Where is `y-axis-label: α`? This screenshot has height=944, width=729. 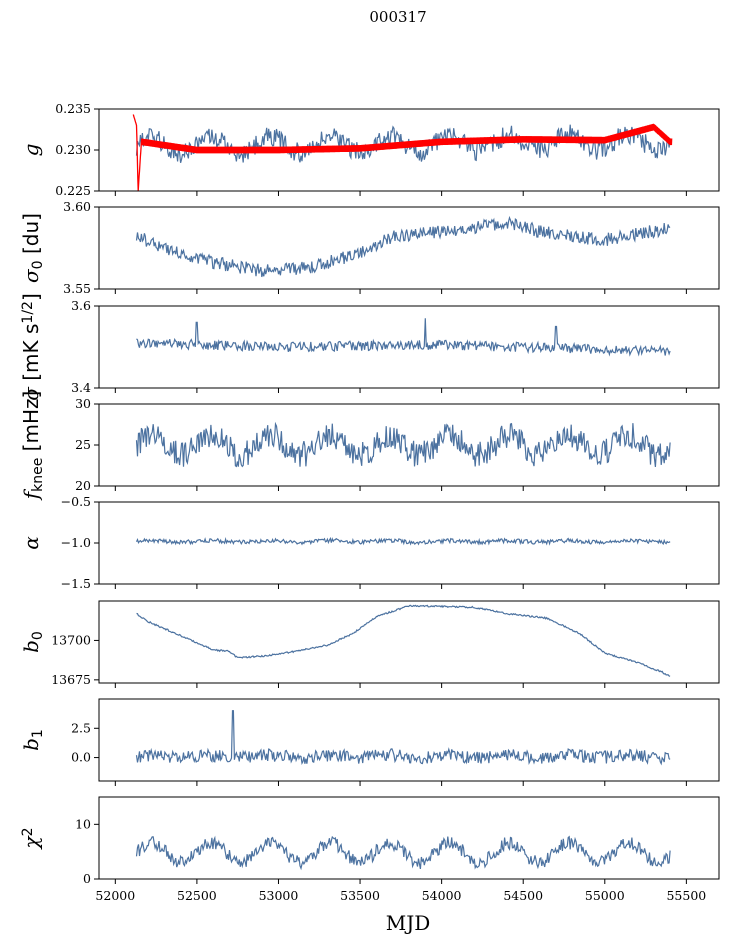
y-axis-label: α is located at coordinates (31, 543).